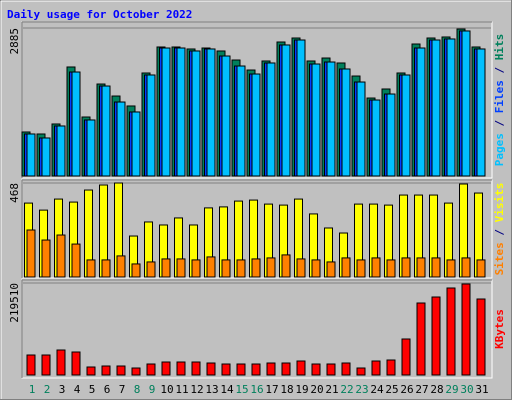  What do you see at coordinates (211, 389) in the screenshot?
I see `x-tick-label: 13` at bounding box center [211, 389].